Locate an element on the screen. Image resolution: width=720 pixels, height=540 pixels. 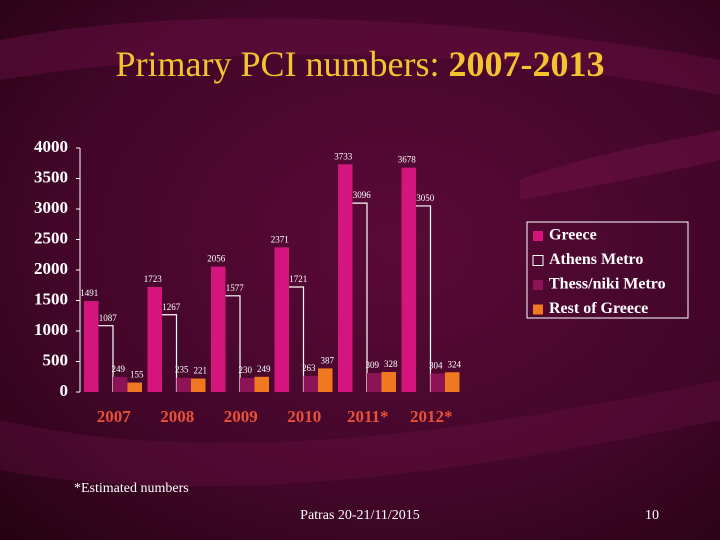
x-tick-label: 2007 is located at coordinates (114, 416).